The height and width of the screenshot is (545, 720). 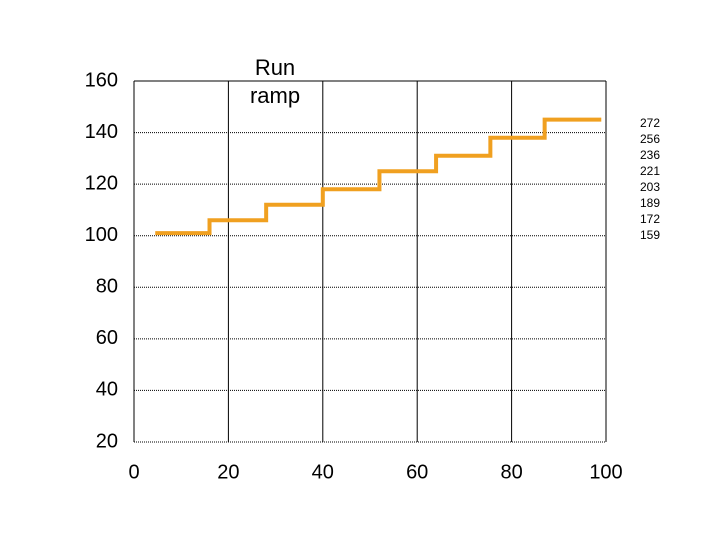 I want to click on annotation: 272, so click(x=650, y=123).